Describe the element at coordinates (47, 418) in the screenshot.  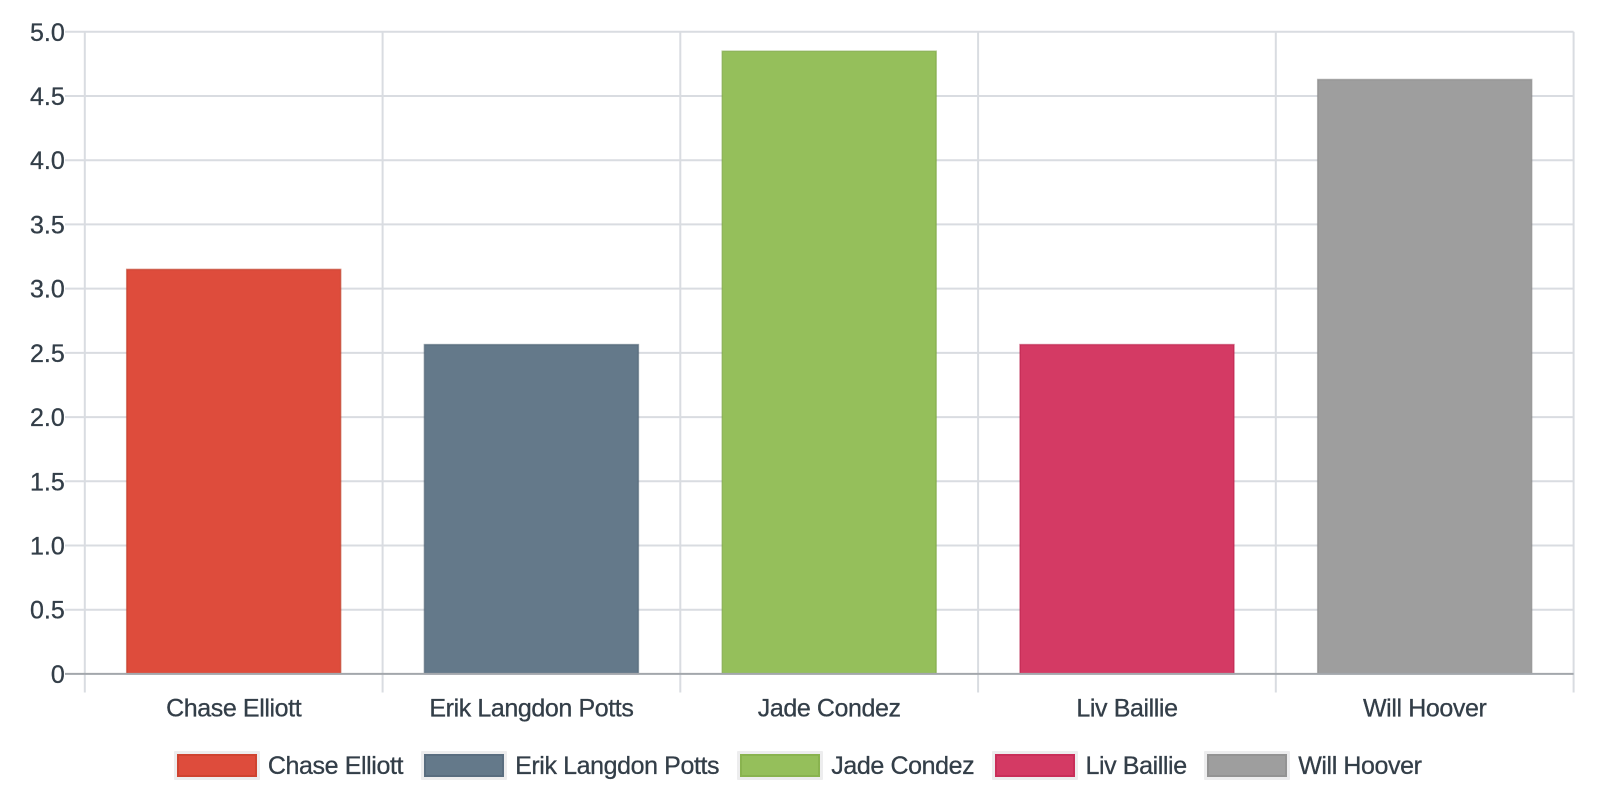
I see `svg-text: 2.0` at that location.